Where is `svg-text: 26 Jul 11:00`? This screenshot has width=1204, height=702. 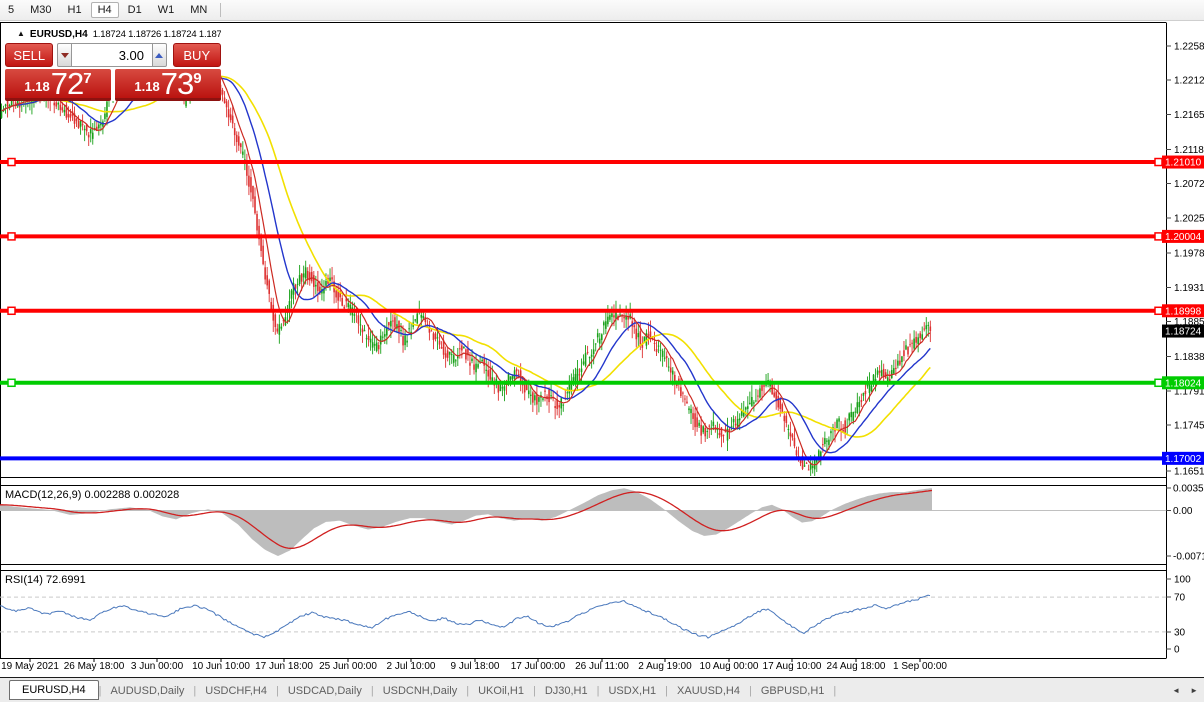 svg-text: 26 Jul 11:00 is located at coordinates (602, 666).